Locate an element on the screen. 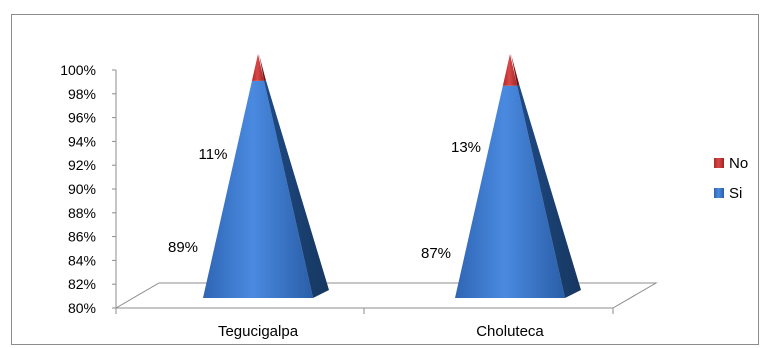 The width and height of the screenshot is (764, 348). y-tick-label: 86% is located at coordinates (82, 237).